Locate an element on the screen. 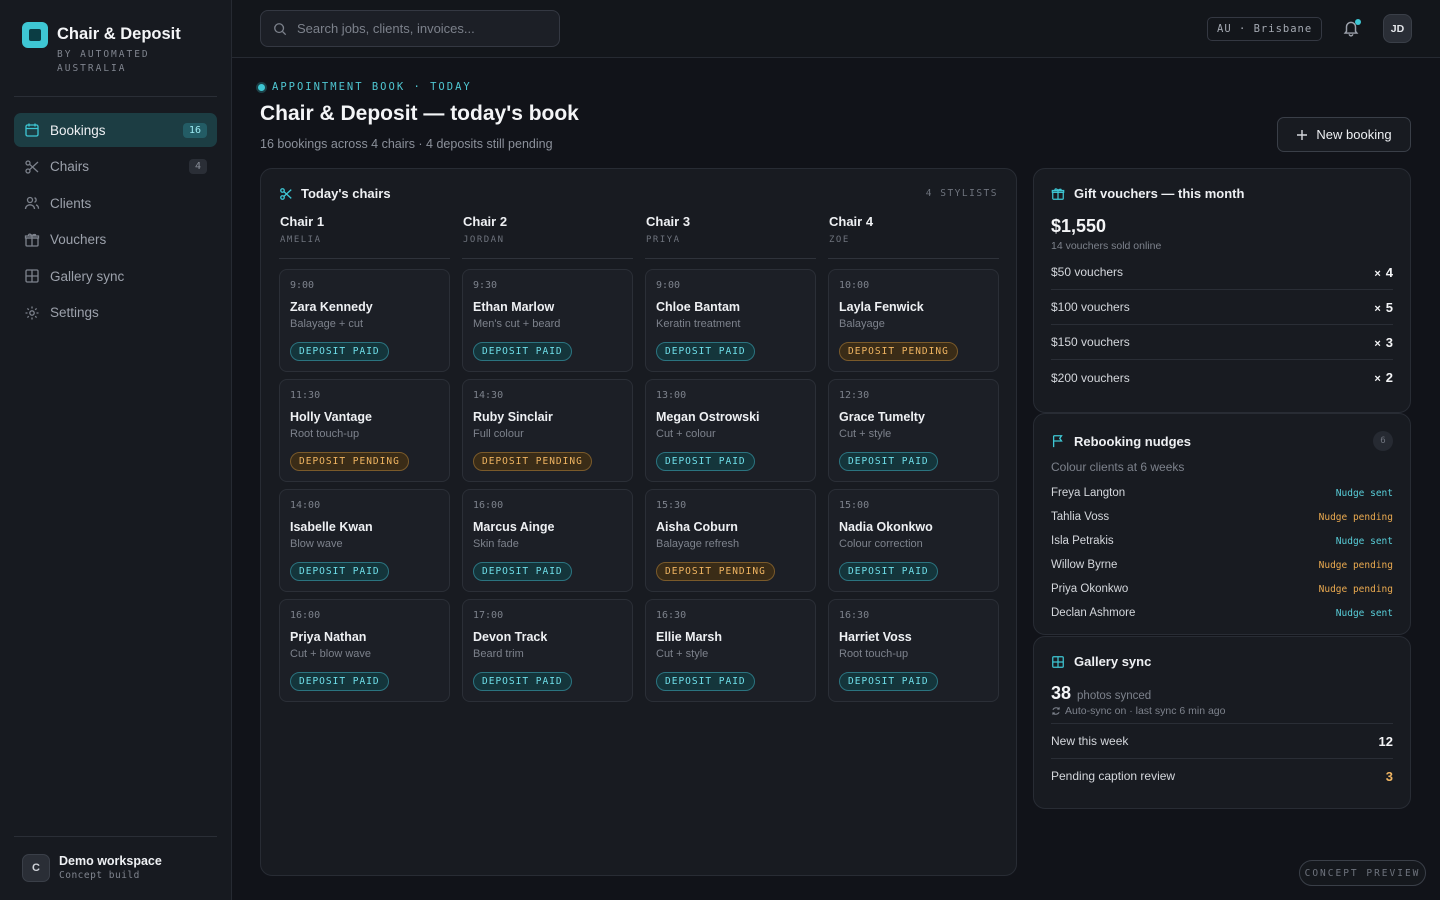 This screenshot has height=900, width=1440. voucher-label: $50 vouchers is located at coordinates (1087, 272).